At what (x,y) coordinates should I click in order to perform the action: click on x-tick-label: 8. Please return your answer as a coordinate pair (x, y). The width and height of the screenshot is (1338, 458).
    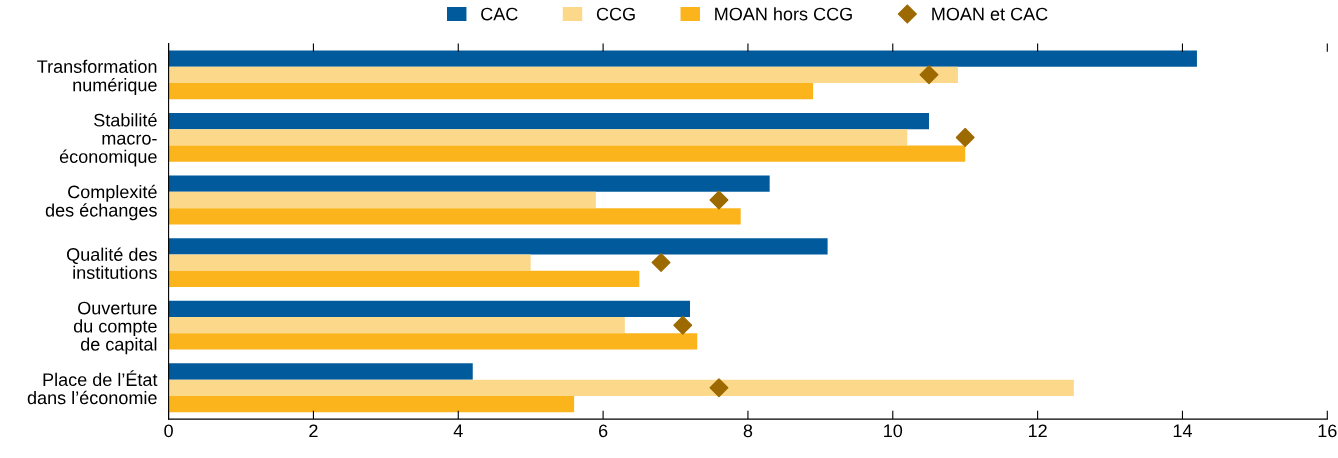
    Looking at the image, I should click on (748, 431).